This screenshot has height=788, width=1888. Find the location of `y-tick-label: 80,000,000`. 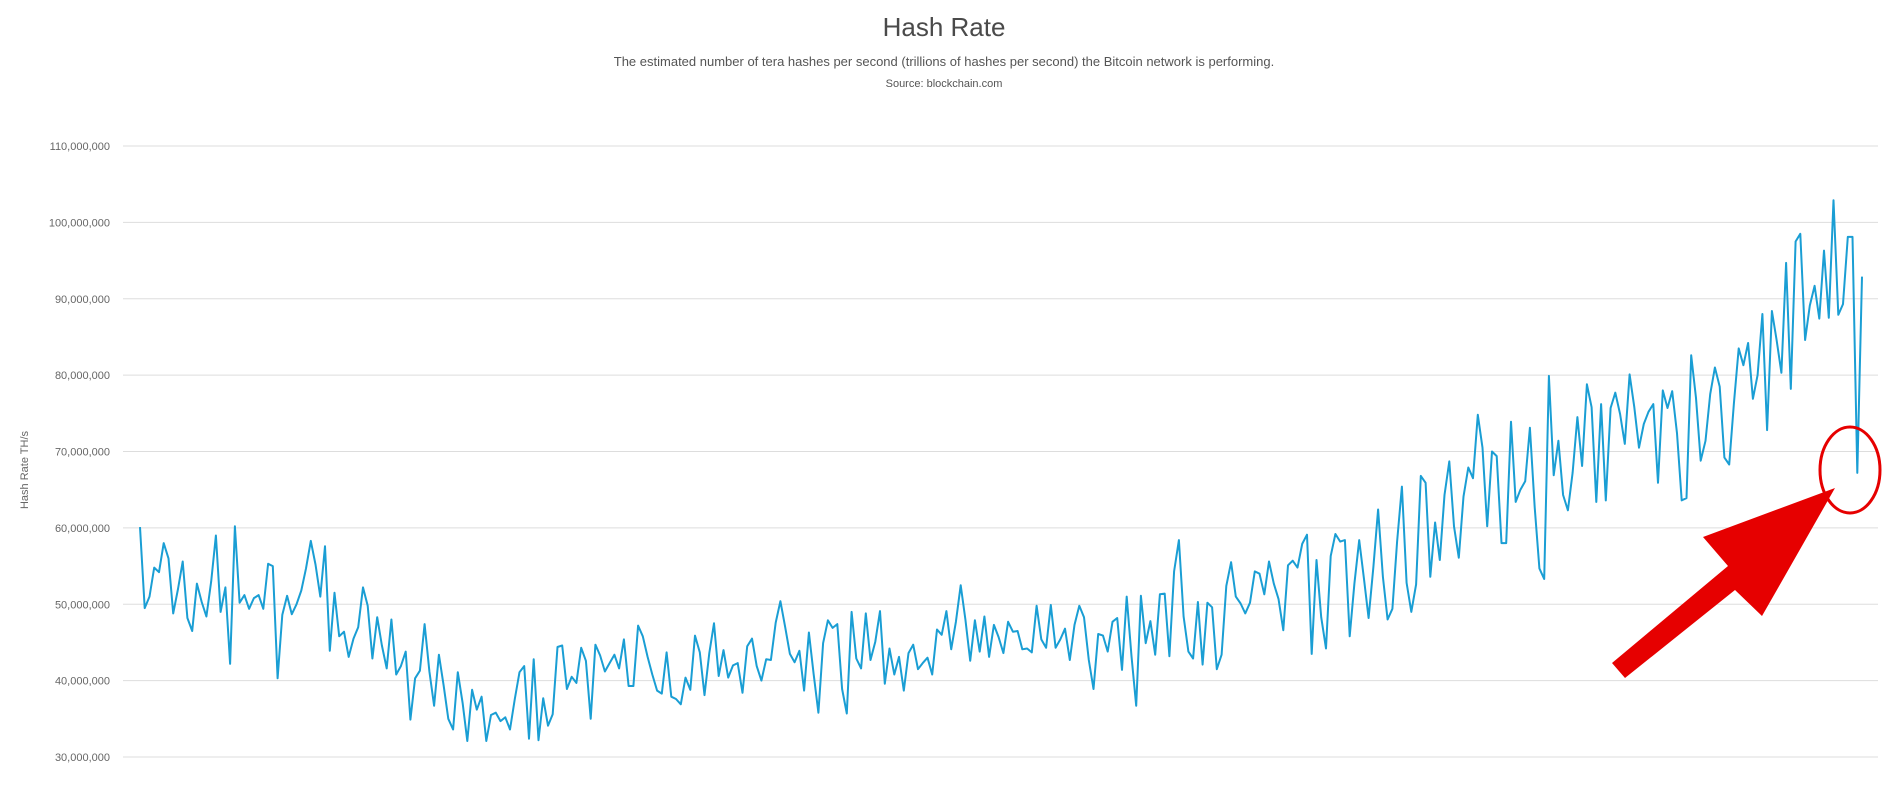

y-tick-label: 80,000,000 is located at coordinates (82, 376).